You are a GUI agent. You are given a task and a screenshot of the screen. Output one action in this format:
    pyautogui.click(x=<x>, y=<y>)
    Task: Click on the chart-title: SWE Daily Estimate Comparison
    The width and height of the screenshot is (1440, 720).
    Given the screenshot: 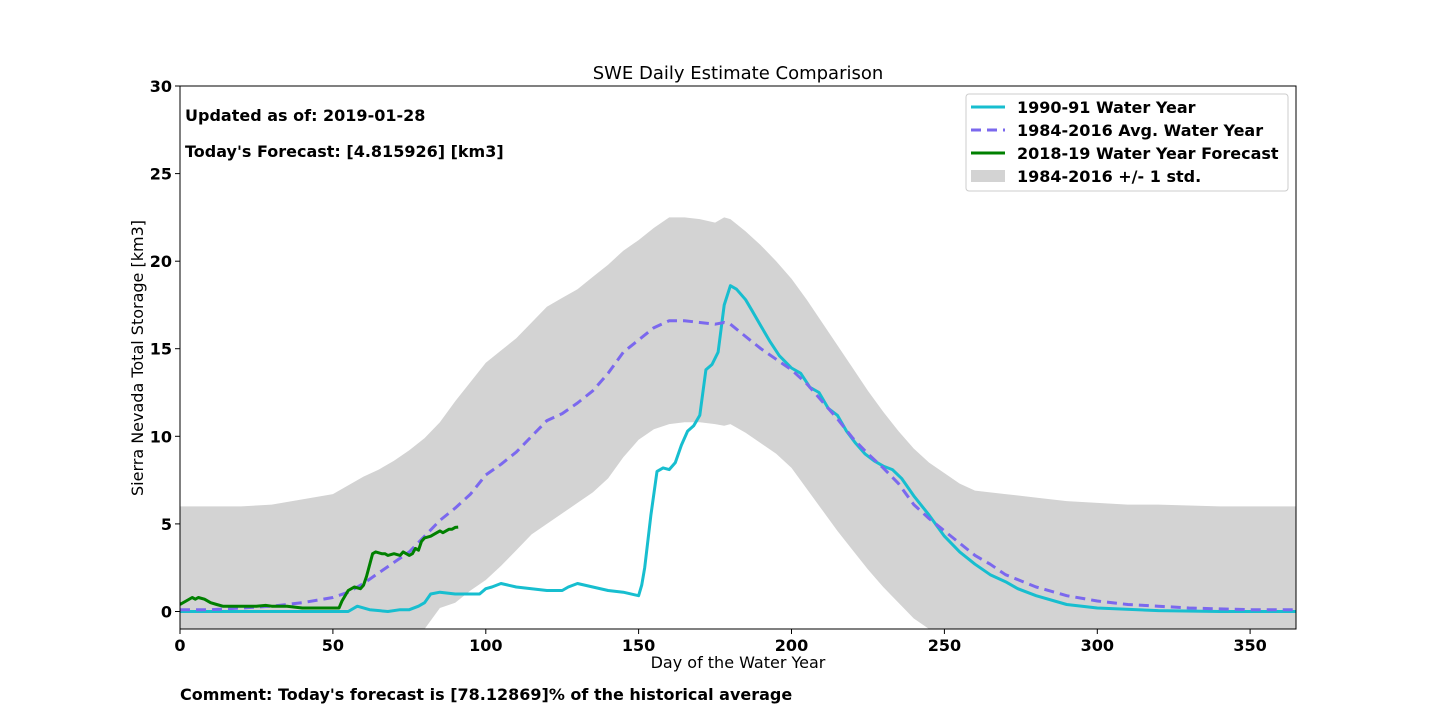 What is the action you would take?
    pyautogui.click(x=738, y=73)
    